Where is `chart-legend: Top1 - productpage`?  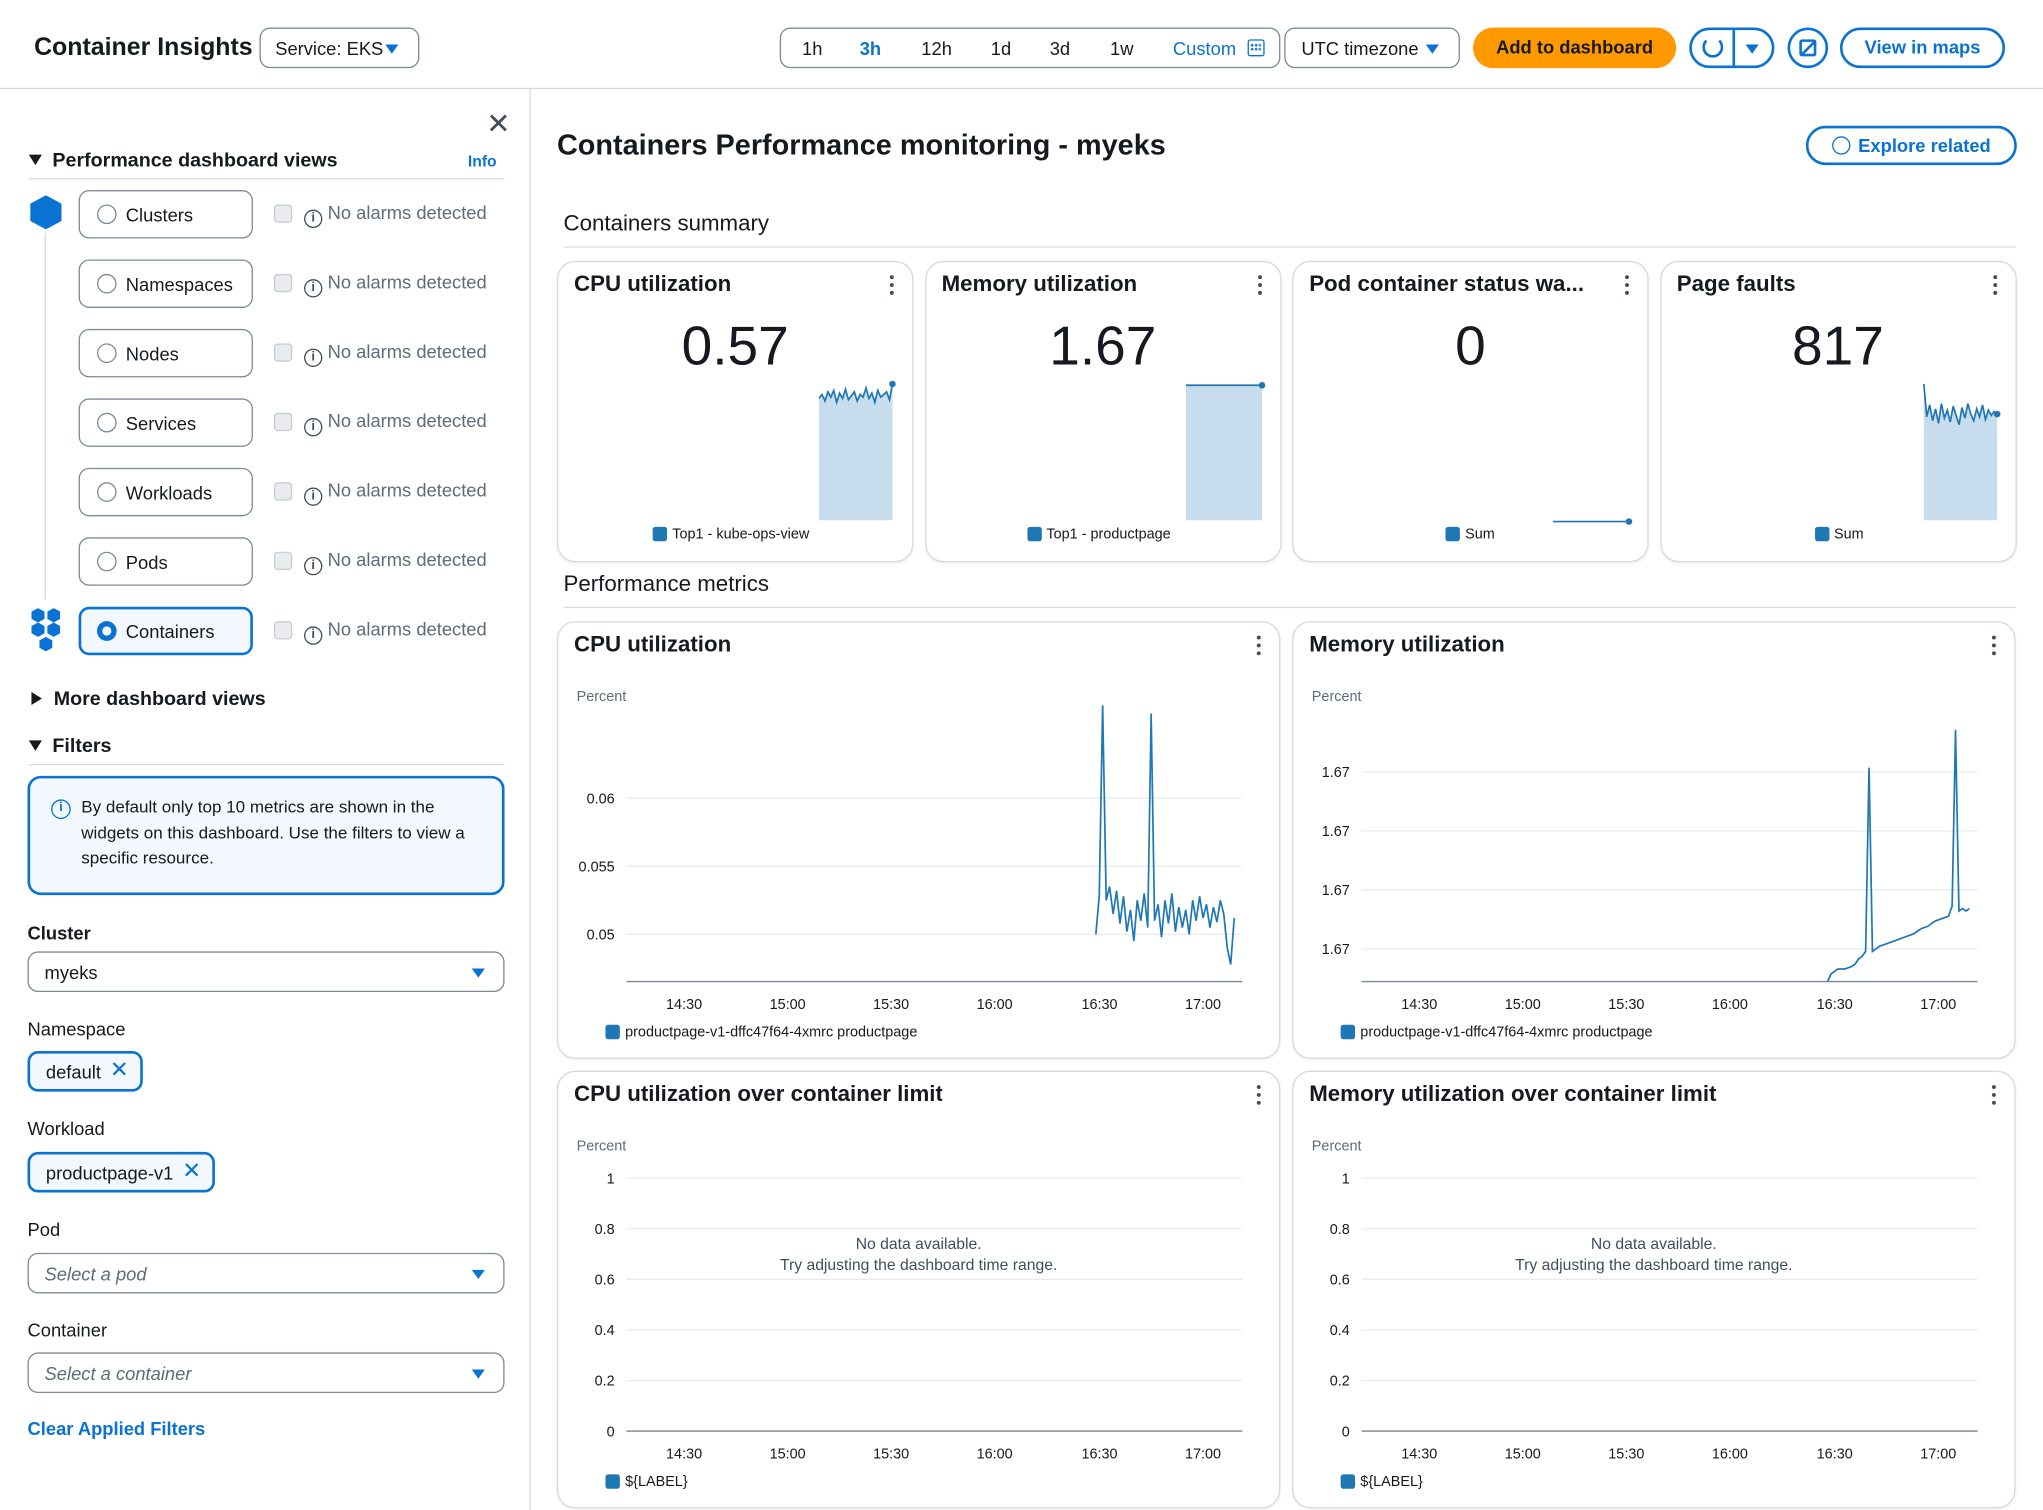 chart-legend: Top1 - productpage is located at coordinates (1098, 534).